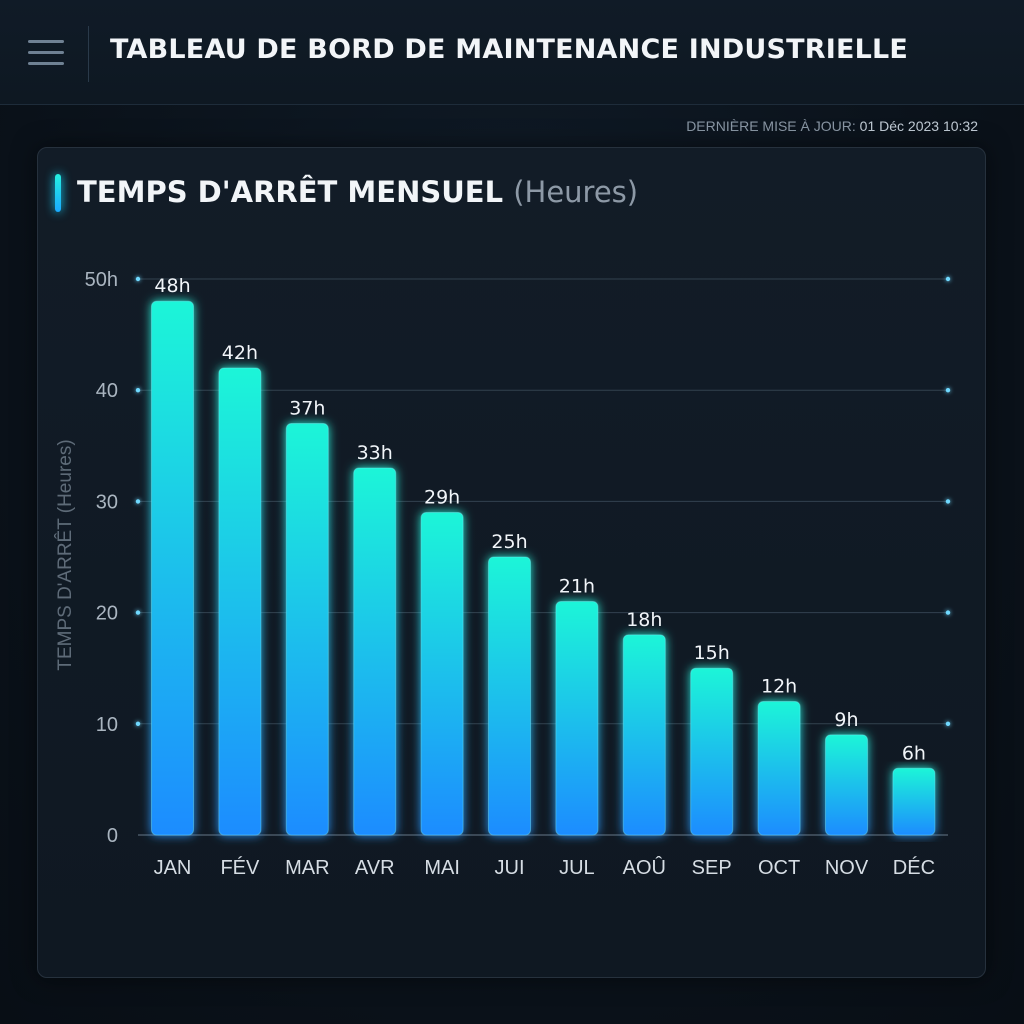 The height and width of the screenshot is (1024, 1024). Describe the element at coordinates (577, 718) in the screenshot. I see `bar-jul` at that location.